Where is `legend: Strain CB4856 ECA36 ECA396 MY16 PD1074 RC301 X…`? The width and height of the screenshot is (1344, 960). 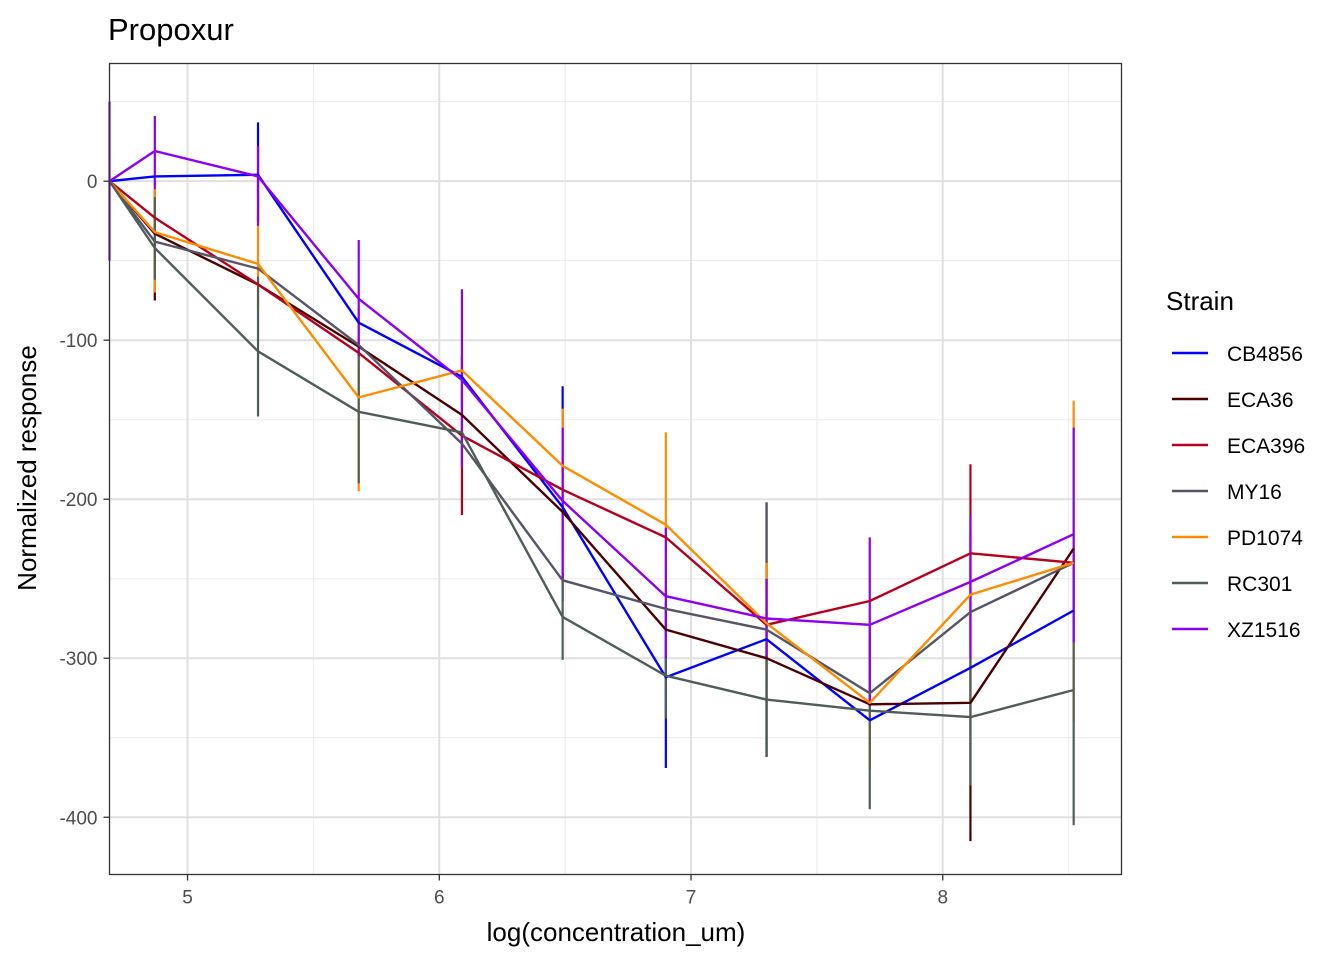 legend: Strain CB4856 ECA36 ECA396 MY16 PD1074 RC301 X… is located at coordinates (1235, 464).